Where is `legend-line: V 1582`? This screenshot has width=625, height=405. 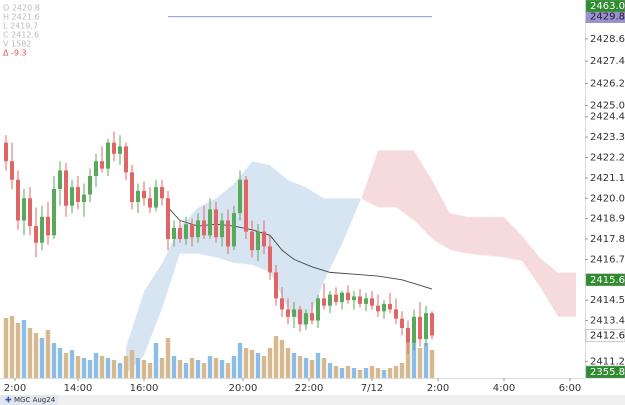
legend-line: V 1582 is located at coordinates (17, 44).